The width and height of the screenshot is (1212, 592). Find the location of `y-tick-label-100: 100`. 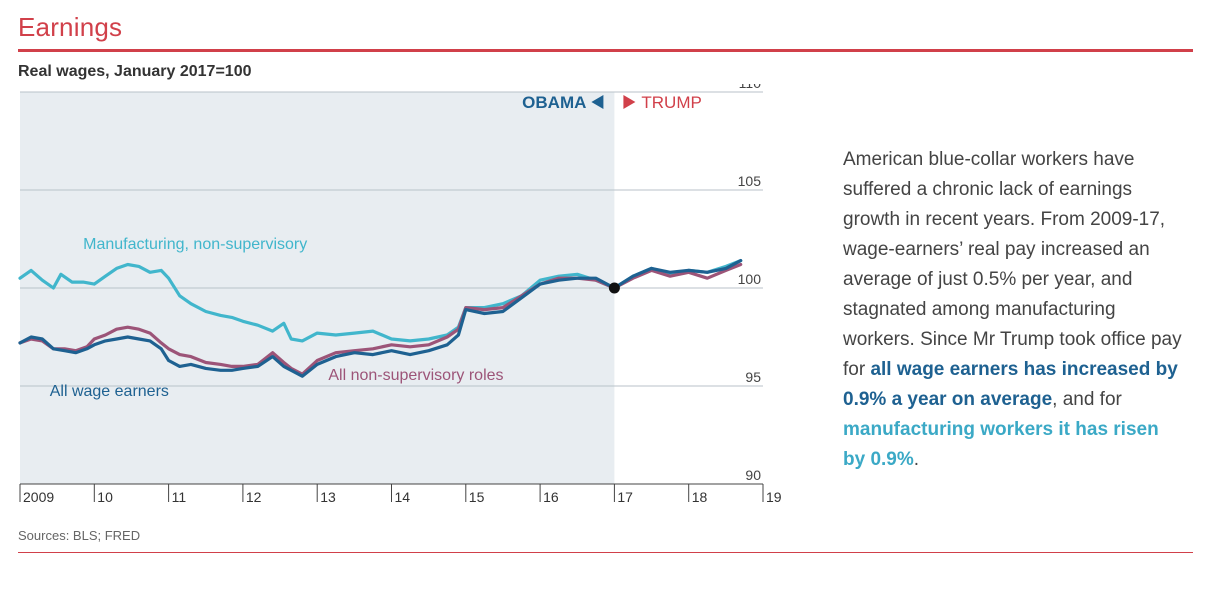

y-tick-label-100: 100 is located at coordinates (750, 279).